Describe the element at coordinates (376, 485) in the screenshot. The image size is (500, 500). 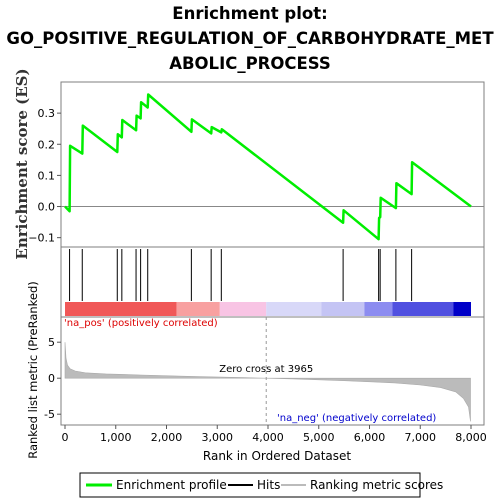
I see `legend-label-metric: Ranking metric scores` at that location.